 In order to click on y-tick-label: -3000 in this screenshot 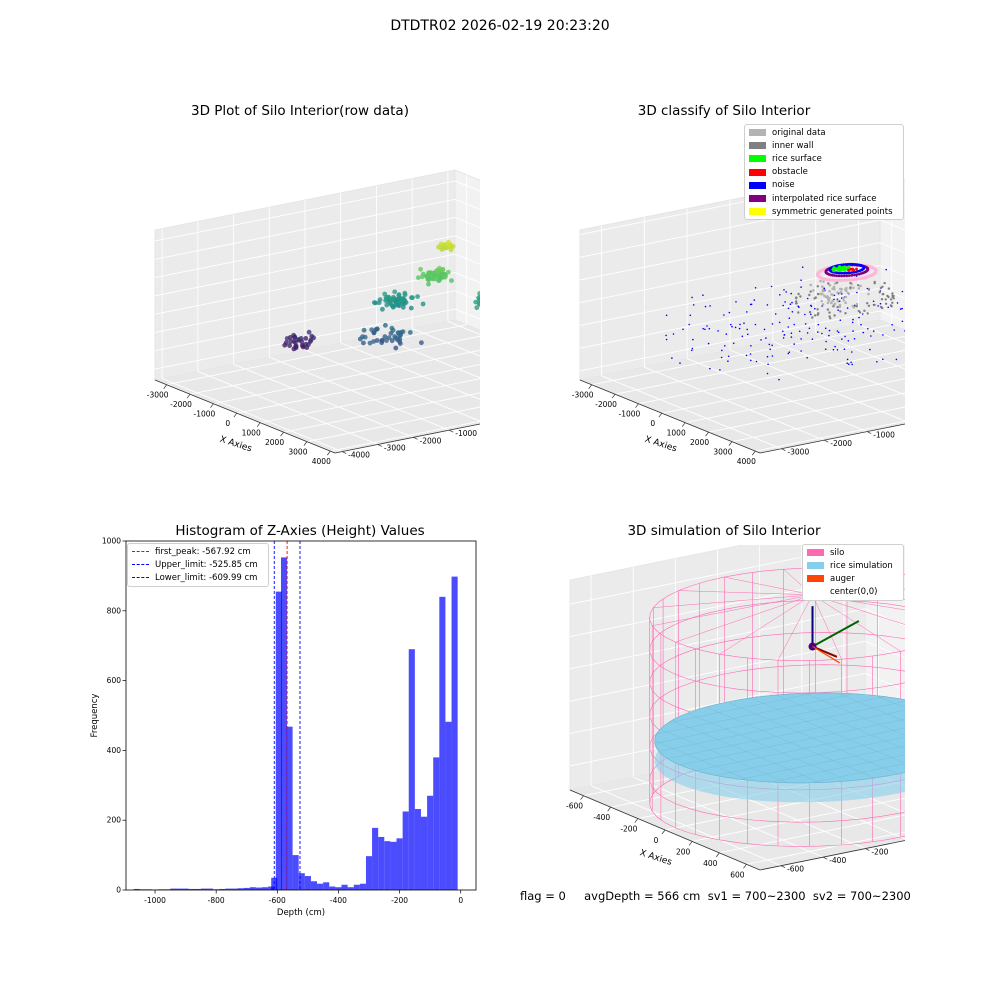, I will do `click(798, 452)`.